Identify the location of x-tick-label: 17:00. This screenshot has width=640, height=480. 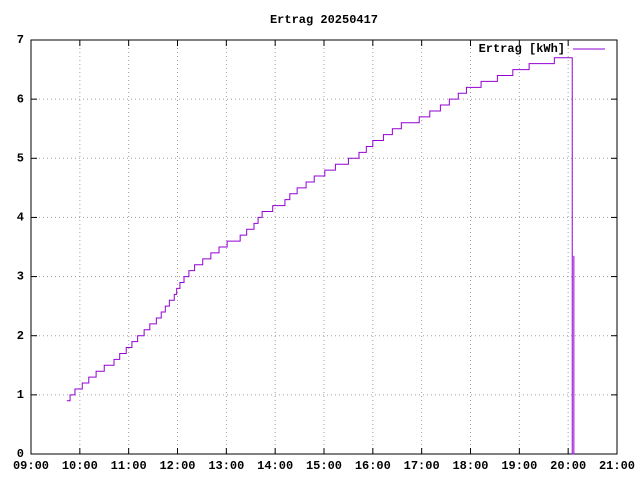
(422, 466).